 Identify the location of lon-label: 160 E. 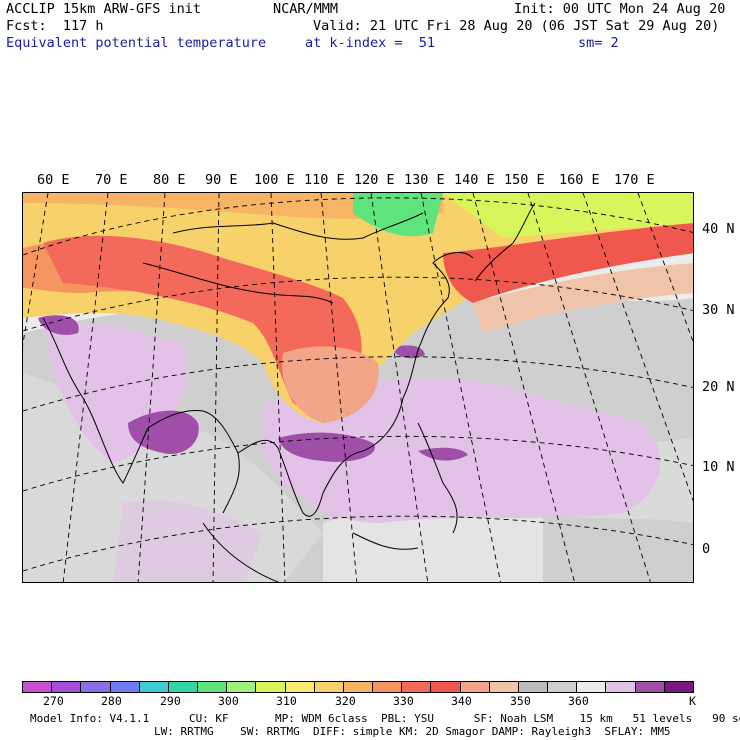
(579, 180).